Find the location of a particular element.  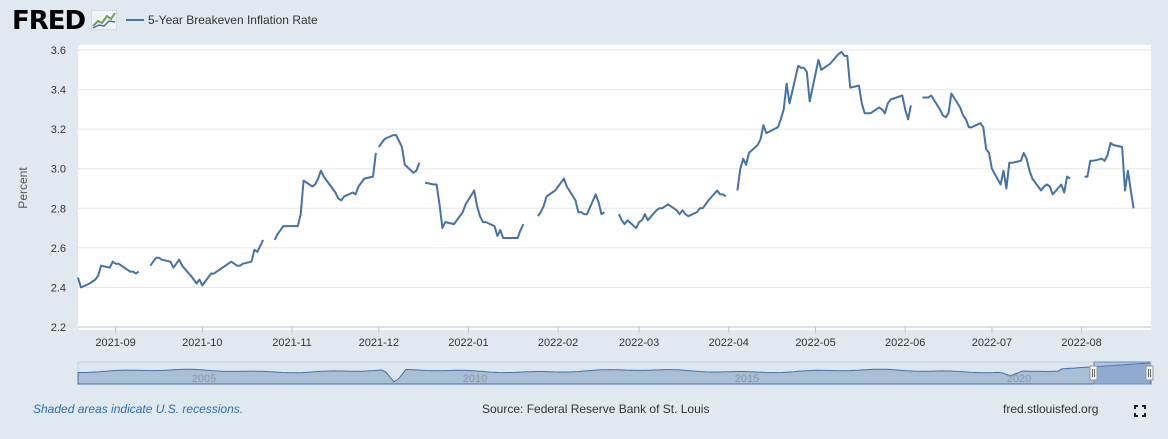

legend-label: 5-Year Breakeven Inflation Rate is located at coordinates (233, 20).